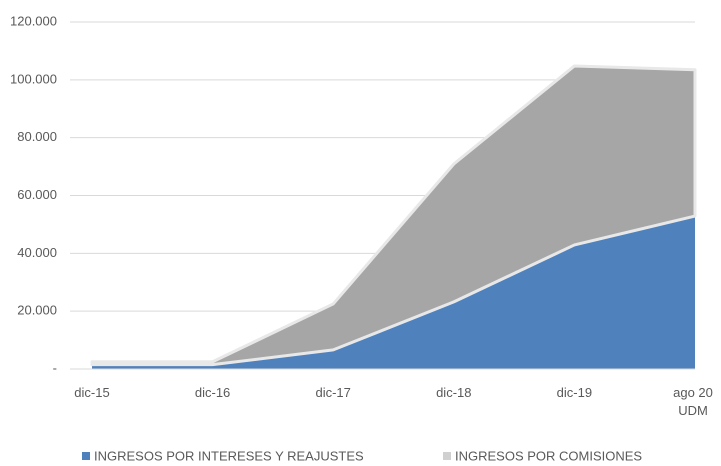  I want to click on legend-label: INGRESOS POR INTERESES Y REAJUSTES, so click(229, 455).